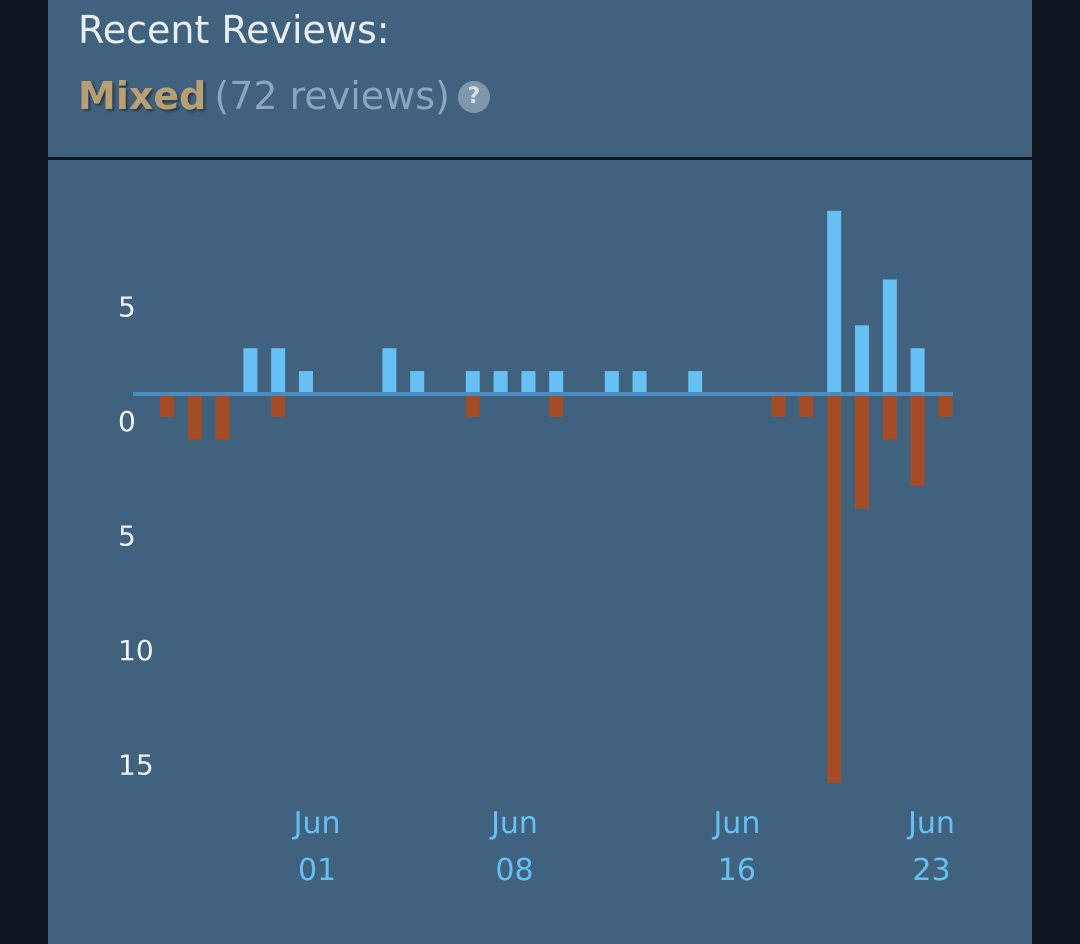  I want to click on section-title: Recent Reviews:, so click(234, 30).